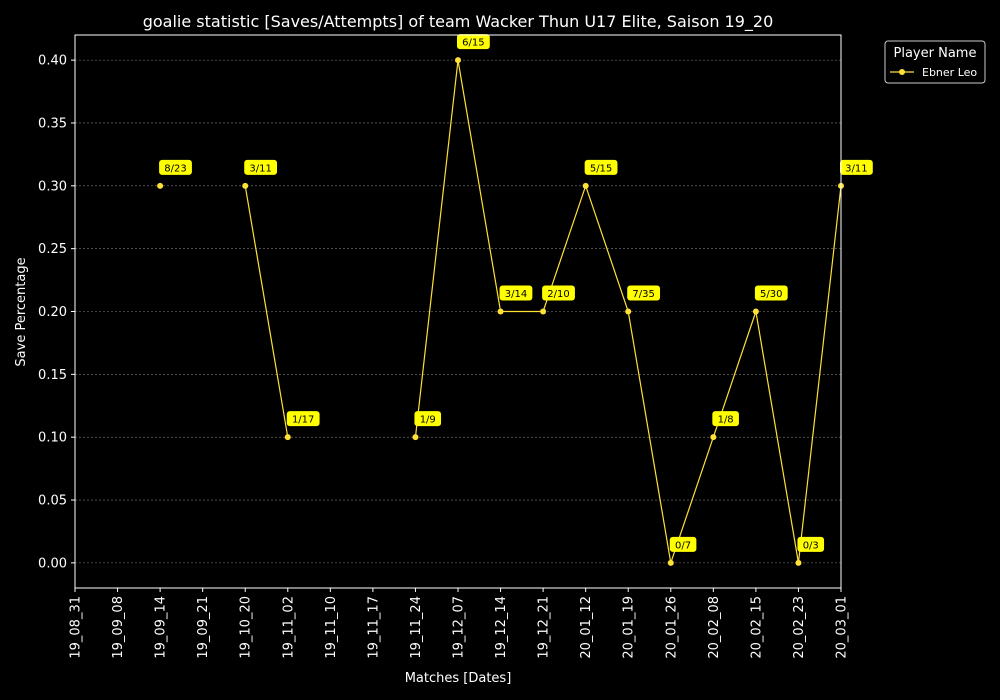  I want to click on data-label: 5/15, so click(601, 167).